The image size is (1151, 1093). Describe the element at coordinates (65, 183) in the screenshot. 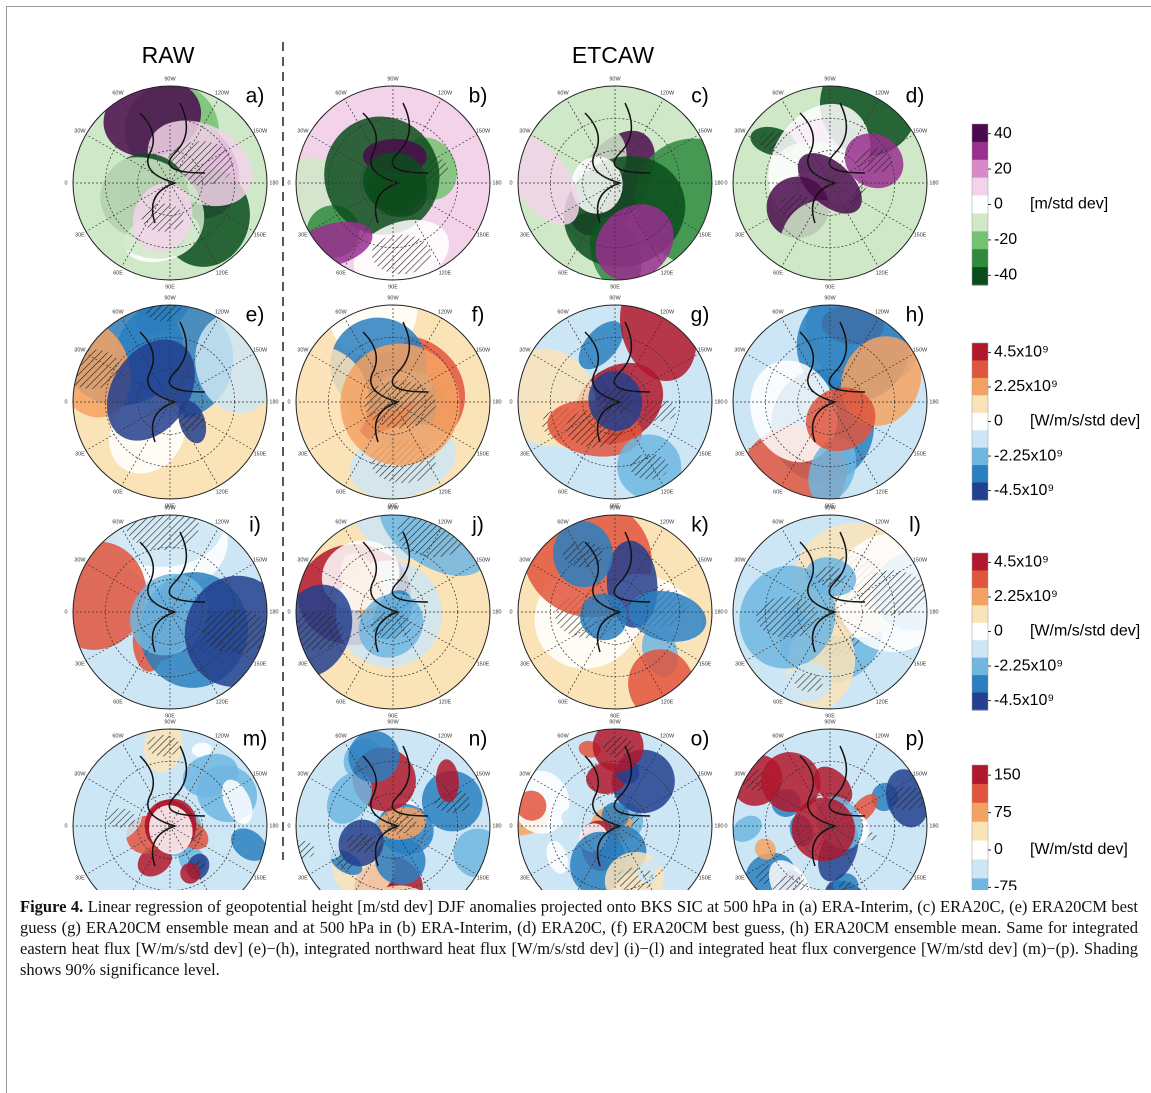

I see `longitude-label: 0` at that location.